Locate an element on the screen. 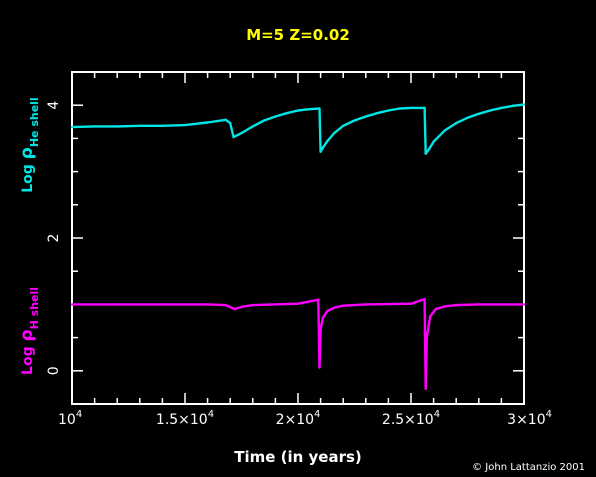 The image size is (596, 477). y-axis-label-sub: He shell is located at coordinates (34, 122).